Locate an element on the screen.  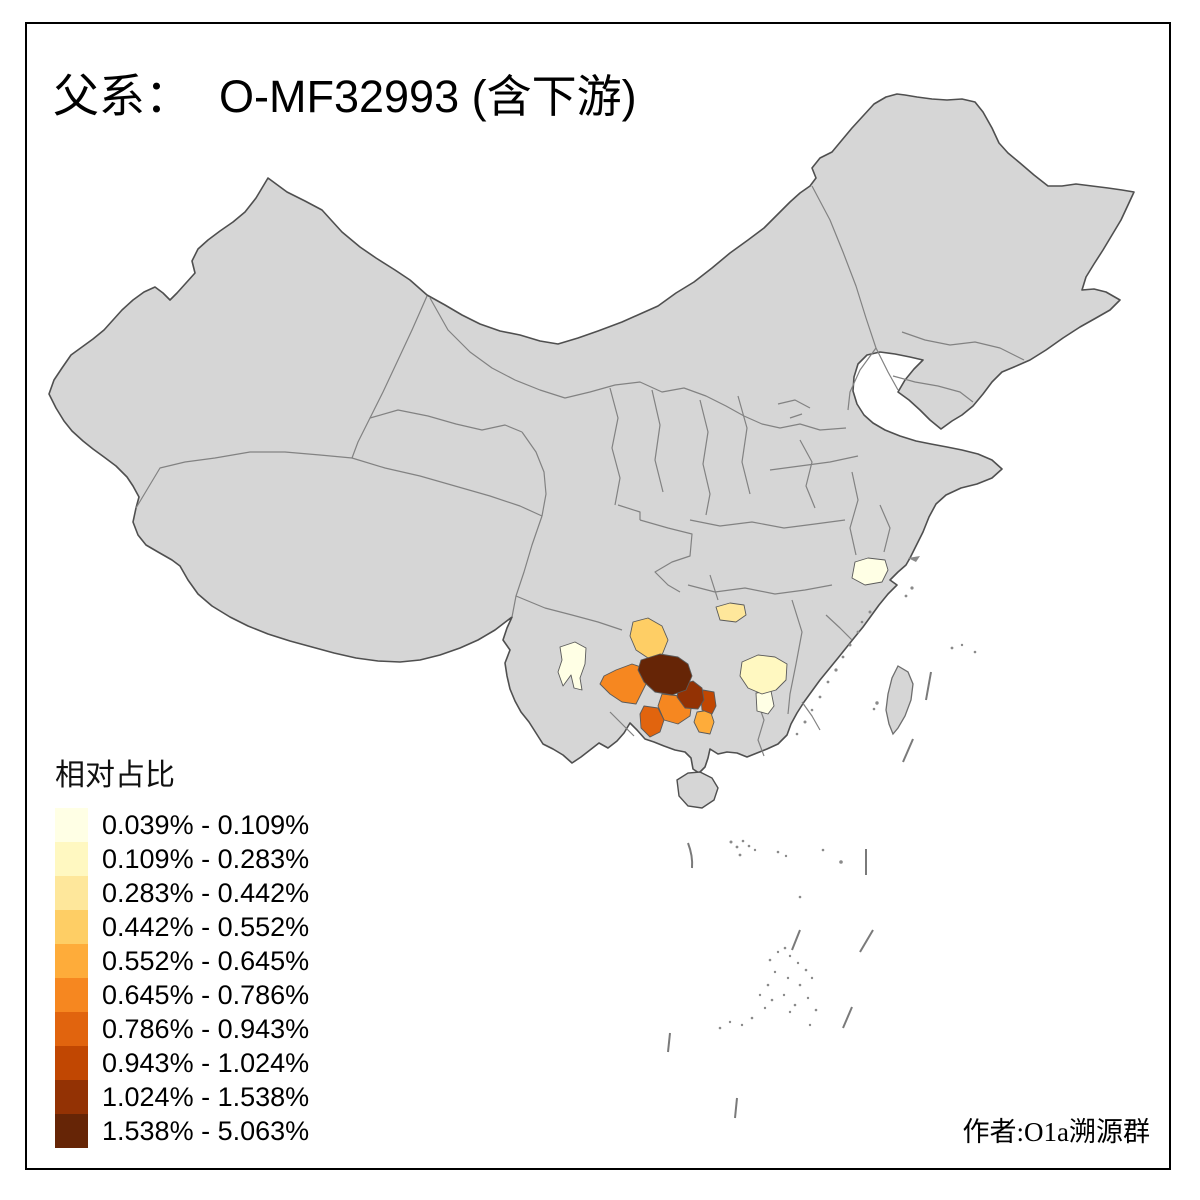
author-credit: 作者:O1a溯源群 is located at coordinates (1056, 1132).